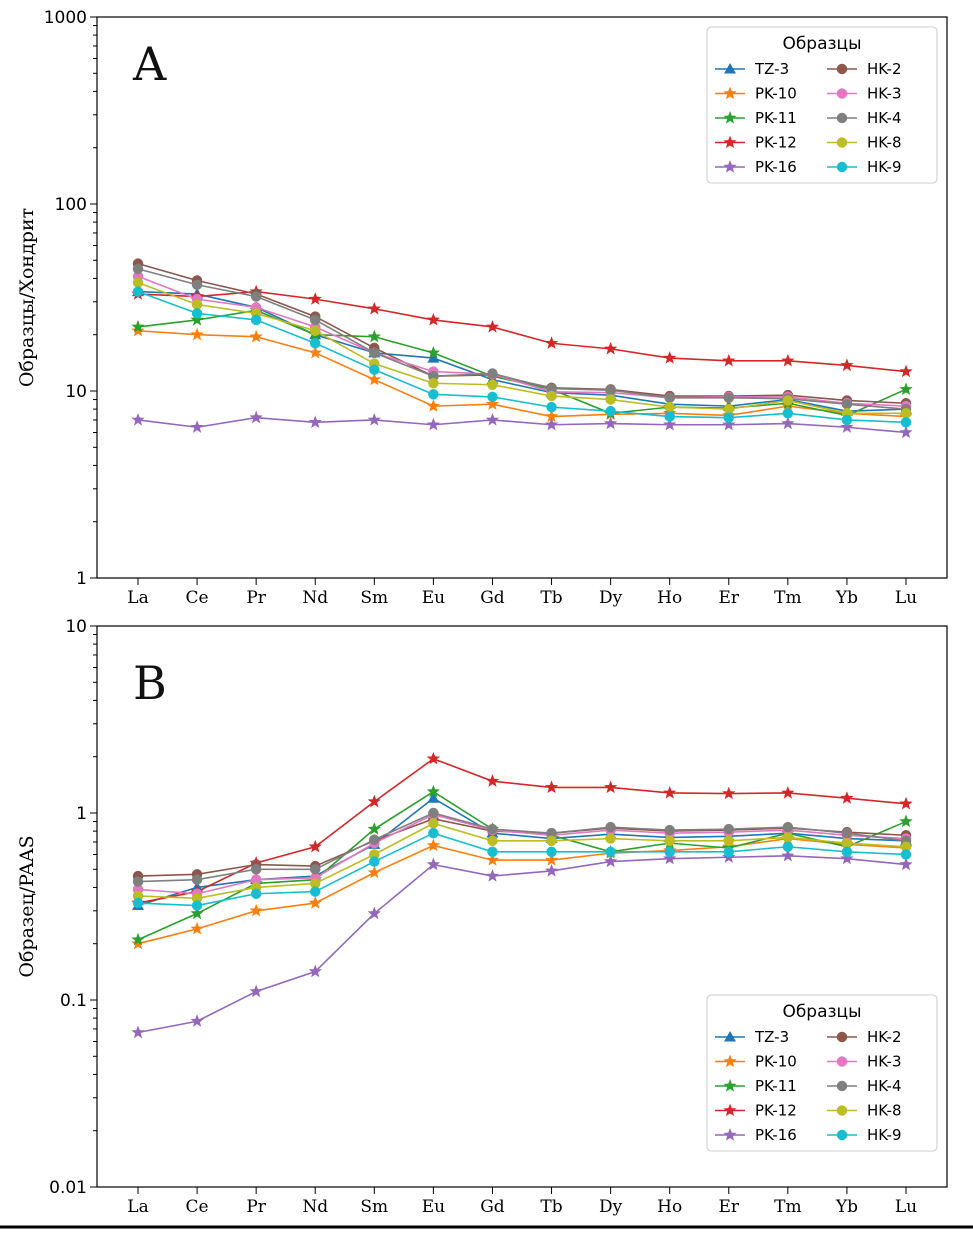 This screenshot has height=1235, width=973. Describe the element at coordinates (610, 861) in the screenshot. I see `panel-b-series-pk-16-point-dy` at that location.